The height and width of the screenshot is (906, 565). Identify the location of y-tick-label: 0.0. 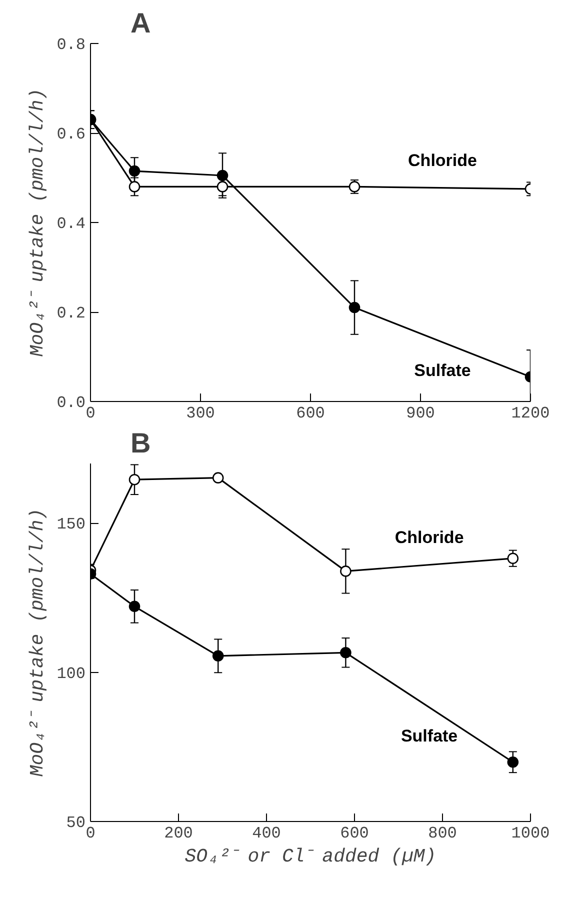
(71, 403).